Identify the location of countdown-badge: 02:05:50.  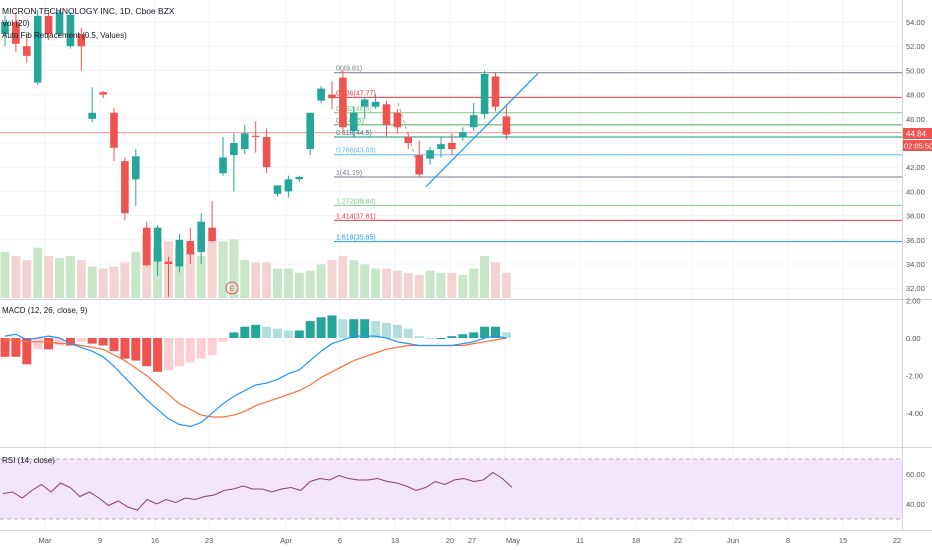
(917, 145).